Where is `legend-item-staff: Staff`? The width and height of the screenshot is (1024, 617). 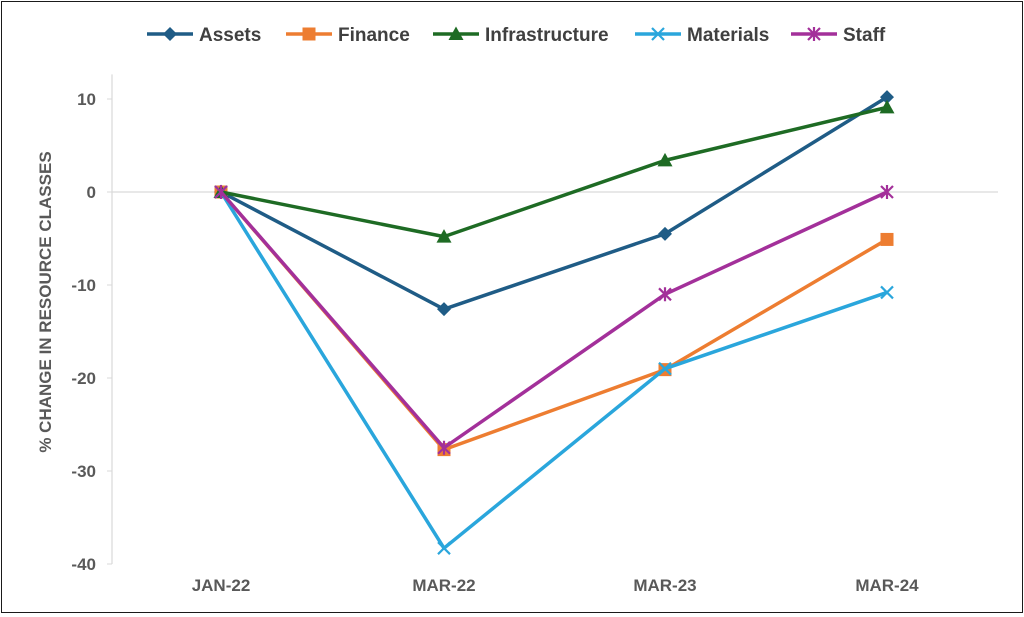 legend-item-staff: Staff is located at coordinates (838, 35).